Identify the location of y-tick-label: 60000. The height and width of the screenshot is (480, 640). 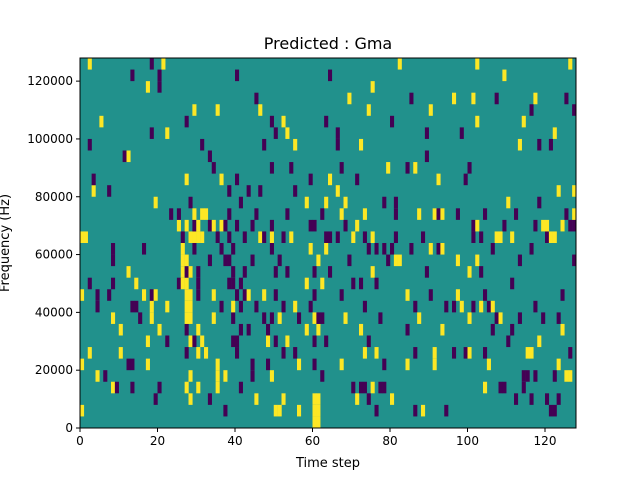
(54, 255).